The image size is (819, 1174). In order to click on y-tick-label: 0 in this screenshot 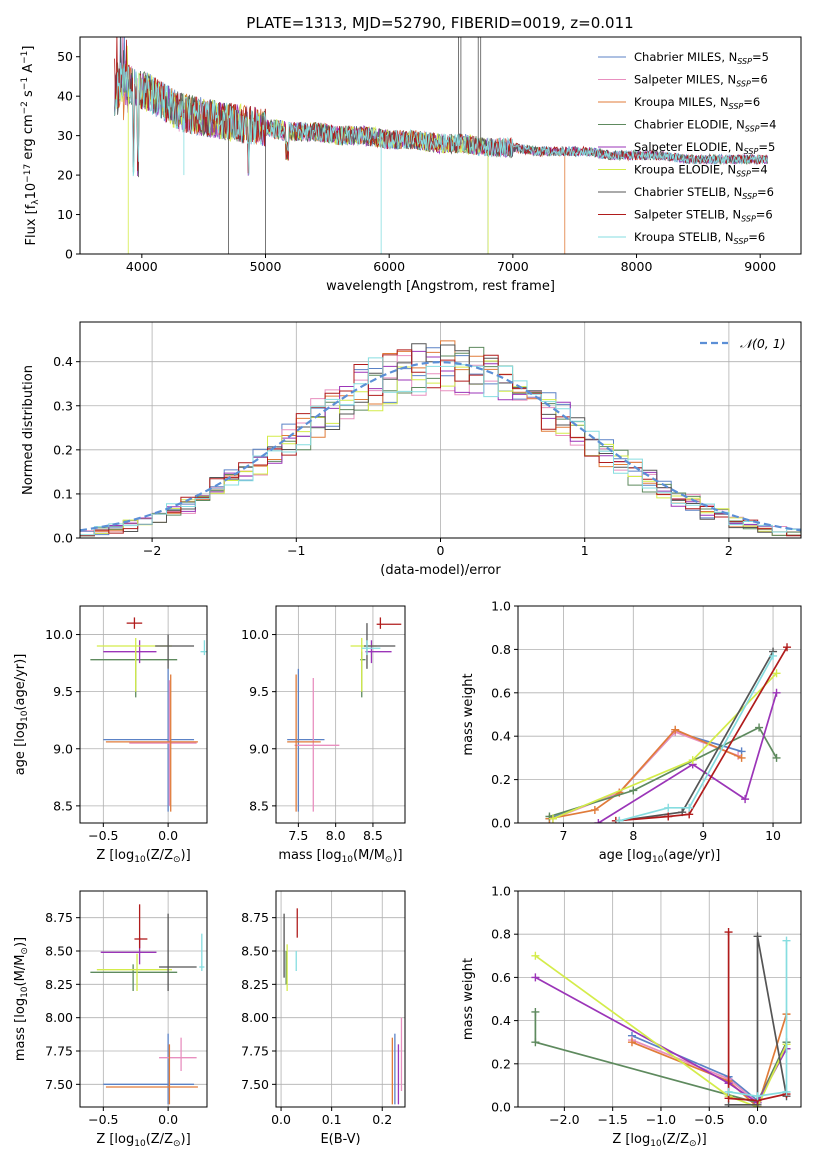, I will do `click(69, 254)`.